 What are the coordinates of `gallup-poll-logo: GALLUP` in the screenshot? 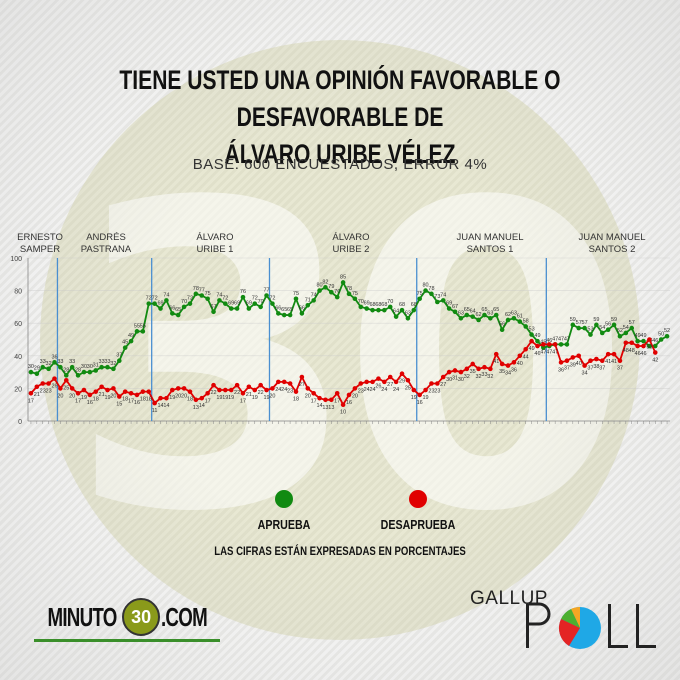 It's located at (563, 618).